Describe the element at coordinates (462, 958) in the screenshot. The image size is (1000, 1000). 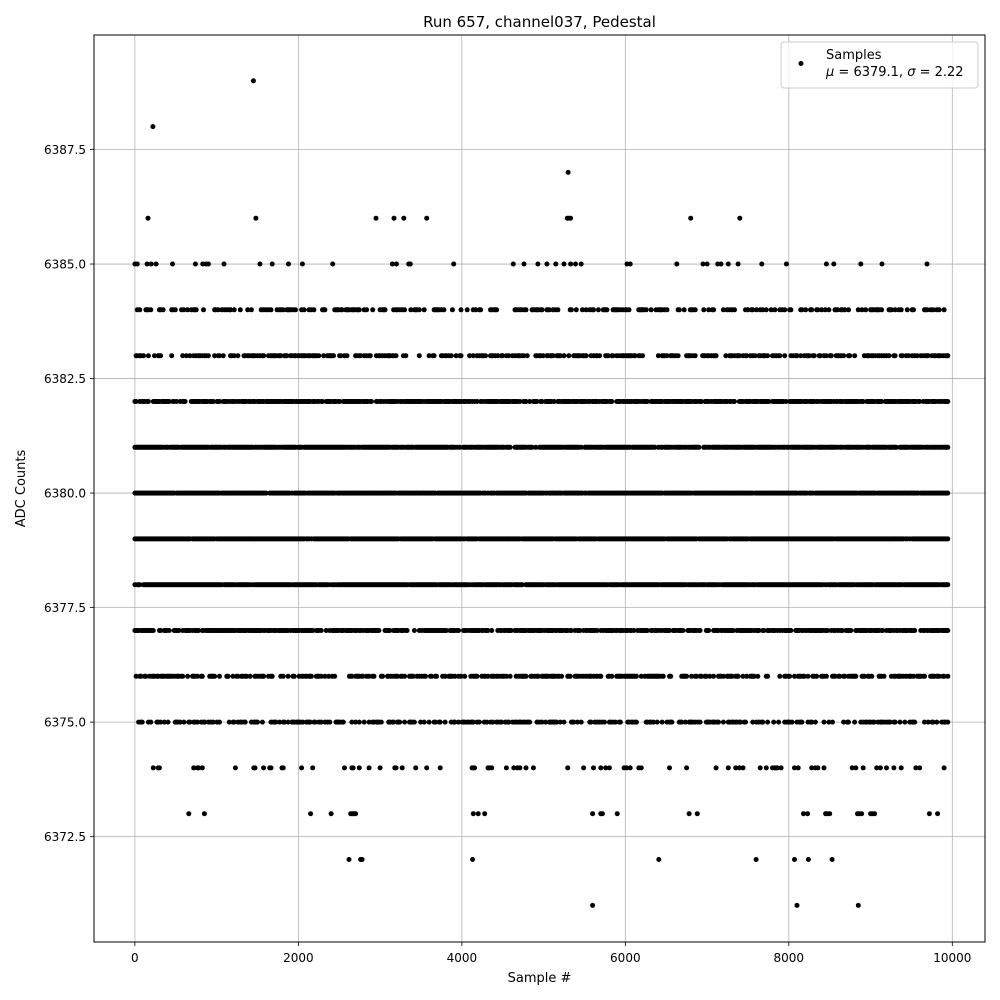
I see `x-tick-label: 4000` at that location.